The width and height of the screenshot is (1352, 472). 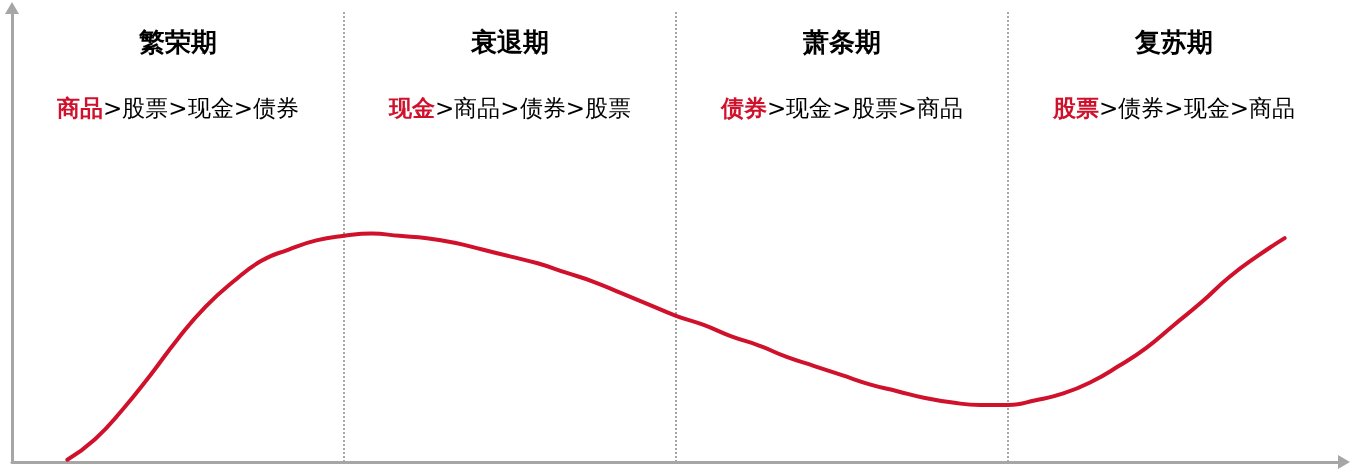 What do you see at coordinates (1173, 108) in the screenshot?
I see `text: 股票>债券>现金>商品` at bounding box center [1173, 108].